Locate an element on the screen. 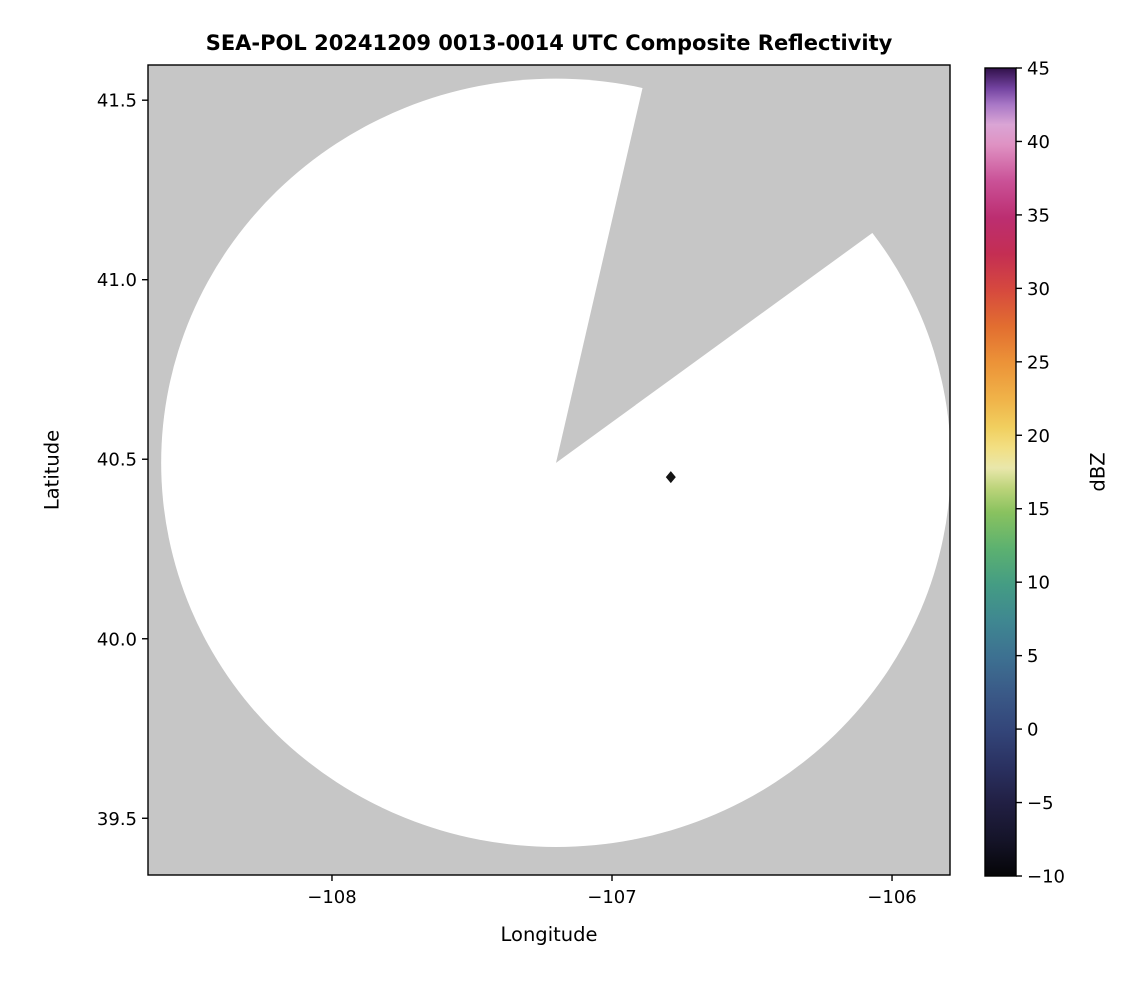  colorbar-tick-label: 40 is located at coordinates (1038, 142).